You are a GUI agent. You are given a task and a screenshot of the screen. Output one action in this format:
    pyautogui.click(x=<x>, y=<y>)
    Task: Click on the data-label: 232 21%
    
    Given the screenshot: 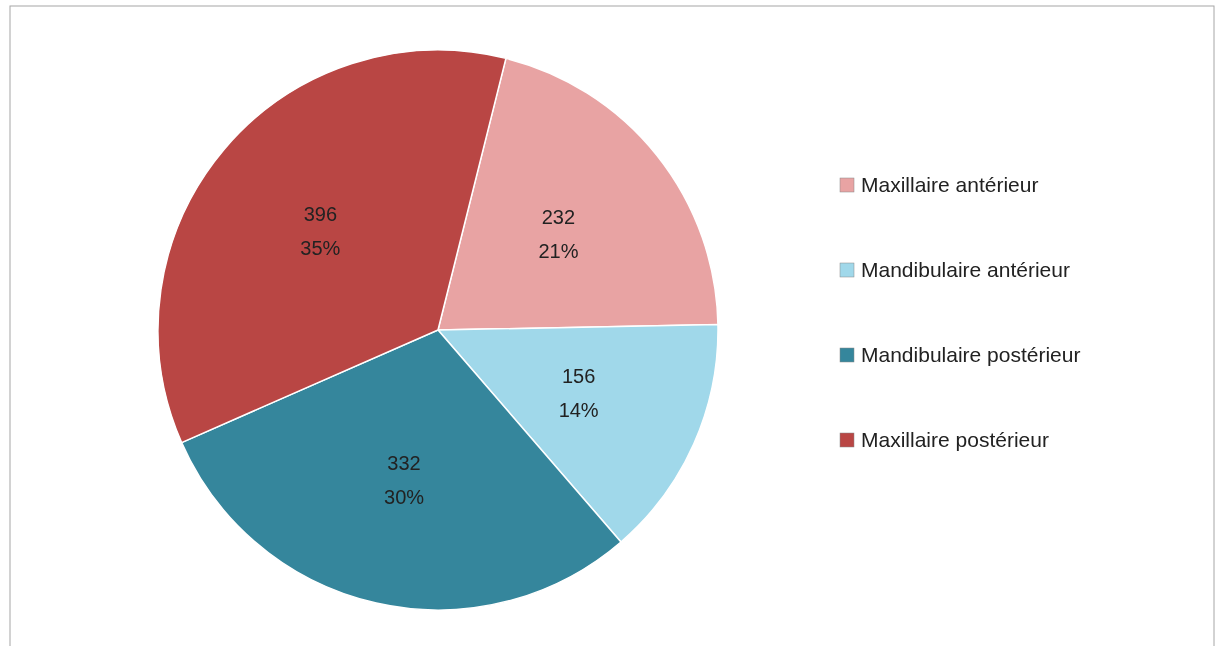 What is the action you would take?
    pyautogui.click(x=558, y=234)
    